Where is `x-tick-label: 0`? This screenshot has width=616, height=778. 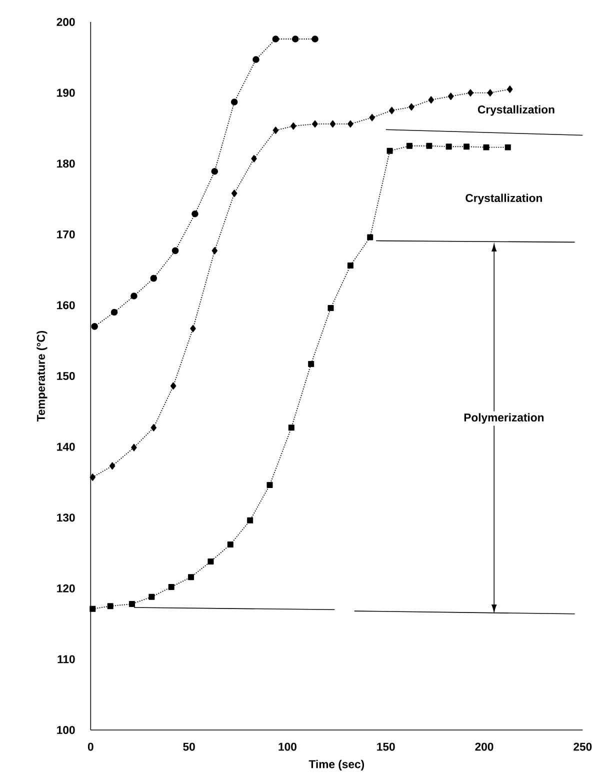
x-tick-label: 0 is located at coordinates (91, 746).